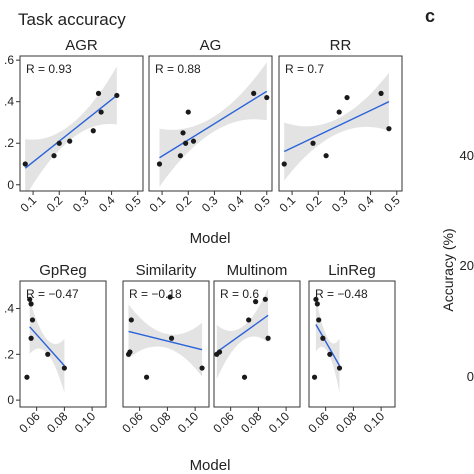 This screenshot has width=474, height=474. What do you see at coordinates (430, 16) in the screenshot?
I see `panel-letter: c` at bounding box center [430, 16].